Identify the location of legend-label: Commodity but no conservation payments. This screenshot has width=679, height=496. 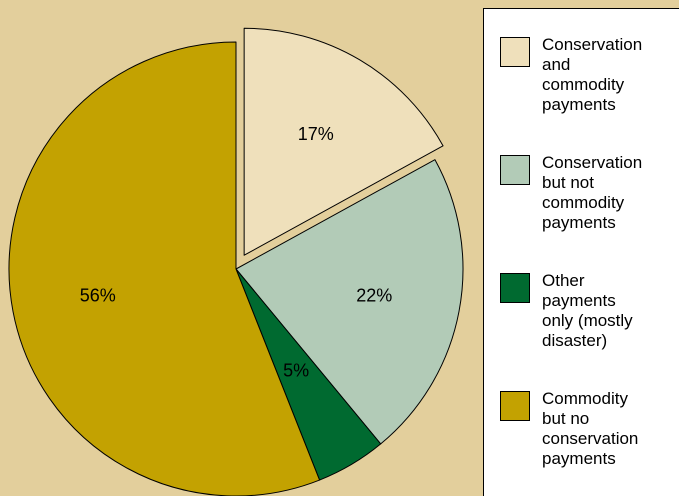
(610, 429).